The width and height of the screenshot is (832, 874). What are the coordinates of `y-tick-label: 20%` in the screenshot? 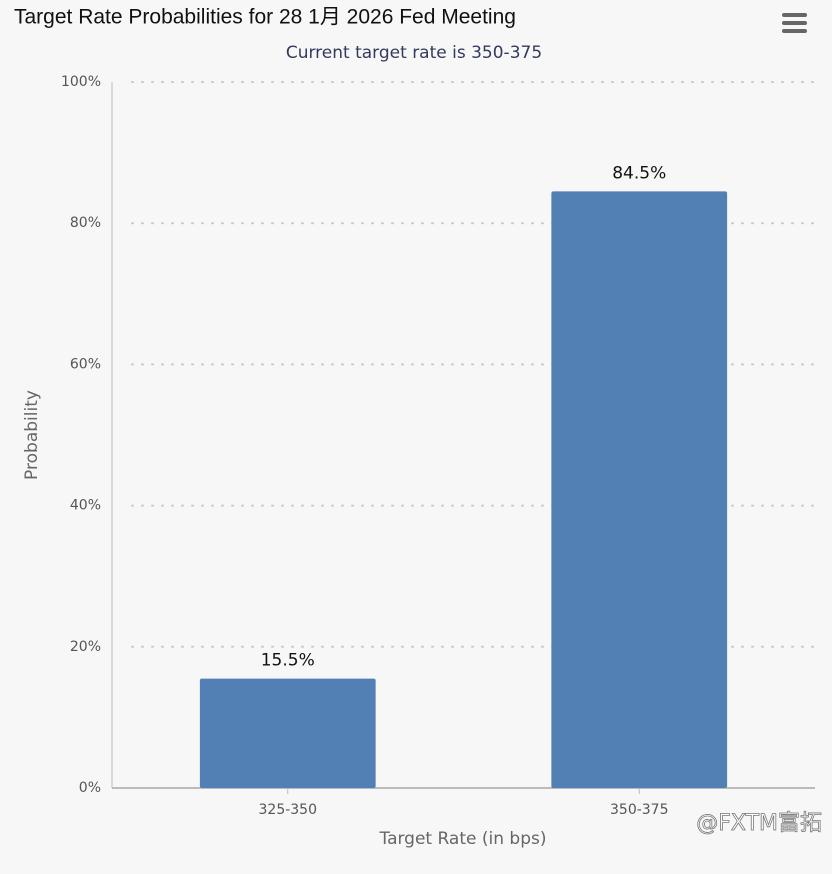 It's located at (85, 647).